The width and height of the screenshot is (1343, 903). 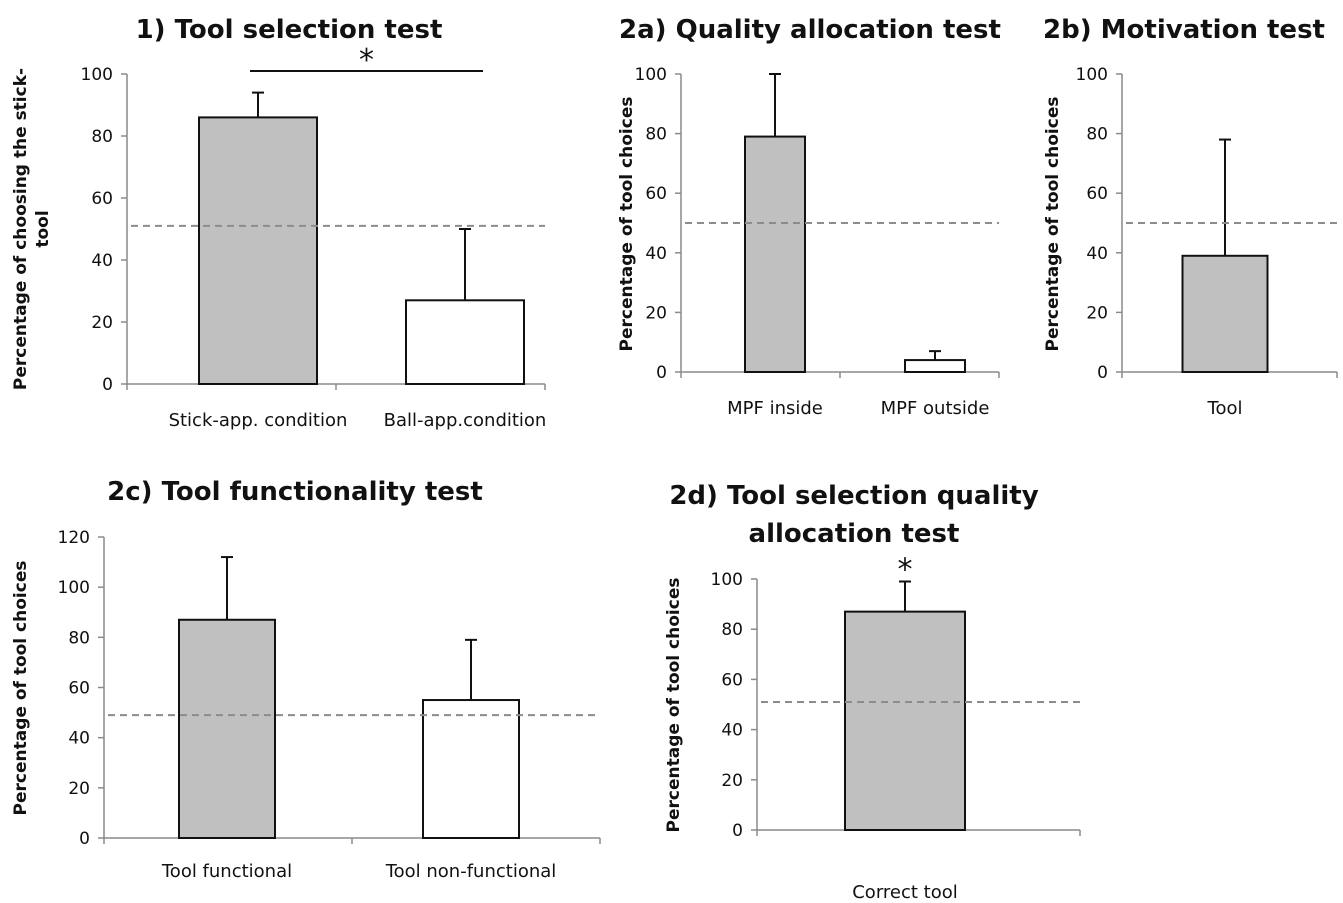 What do you see at coordinates (43, 228) in the screenshot?
I see `y-axis-label: tool` at bounding box center [43, 228].